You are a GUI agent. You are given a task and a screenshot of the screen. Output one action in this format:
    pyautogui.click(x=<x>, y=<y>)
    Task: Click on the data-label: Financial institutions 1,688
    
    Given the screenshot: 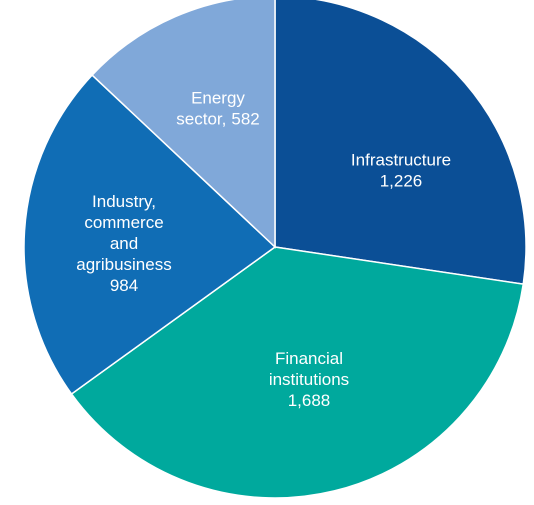 What is the action you would take?
    pyautogui.click(x=309, y=379)
    